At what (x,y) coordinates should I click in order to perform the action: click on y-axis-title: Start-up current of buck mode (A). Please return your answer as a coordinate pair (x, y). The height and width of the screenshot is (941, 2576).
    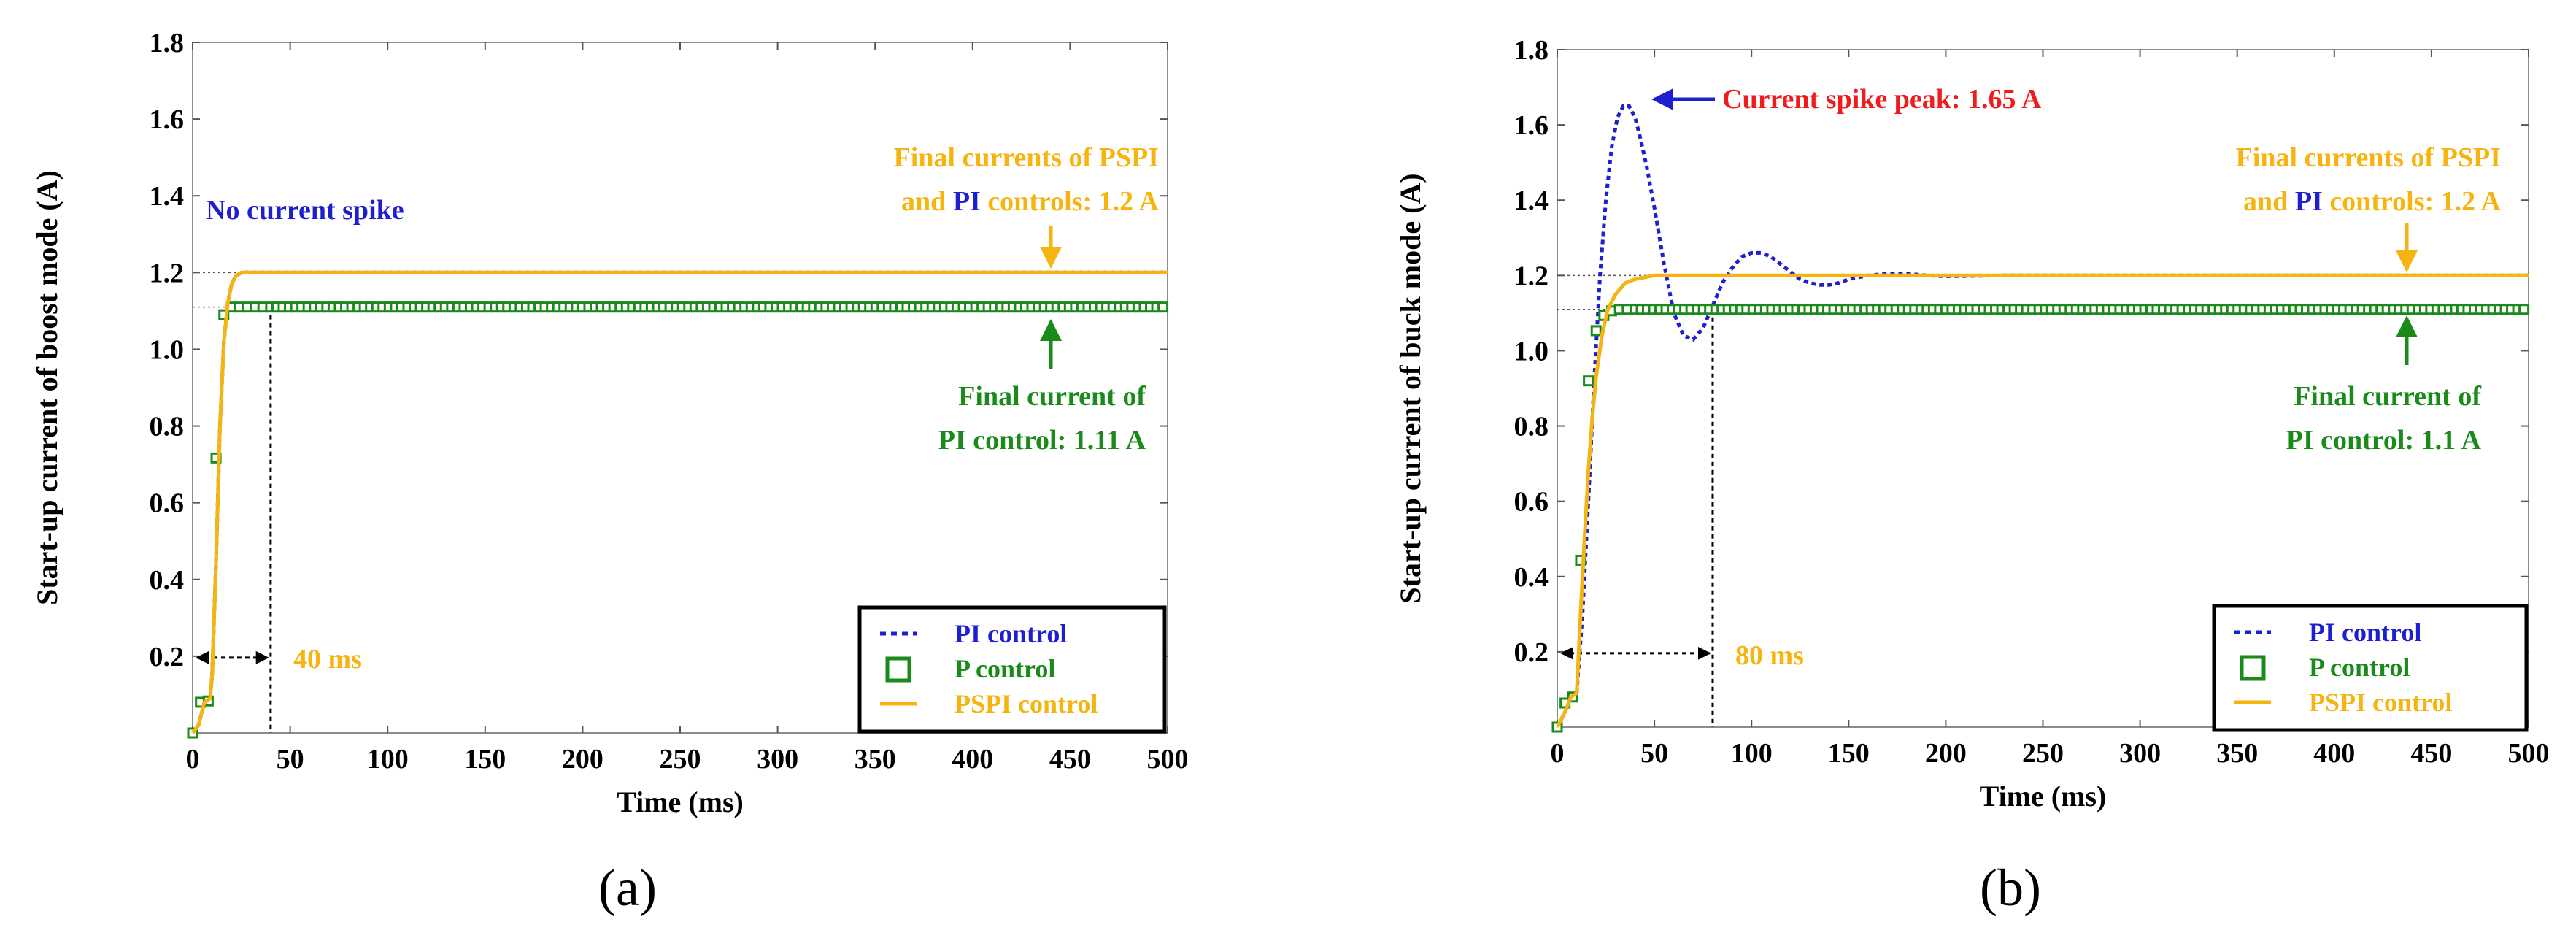
    Looking at the image, I should click on (1410, 388).